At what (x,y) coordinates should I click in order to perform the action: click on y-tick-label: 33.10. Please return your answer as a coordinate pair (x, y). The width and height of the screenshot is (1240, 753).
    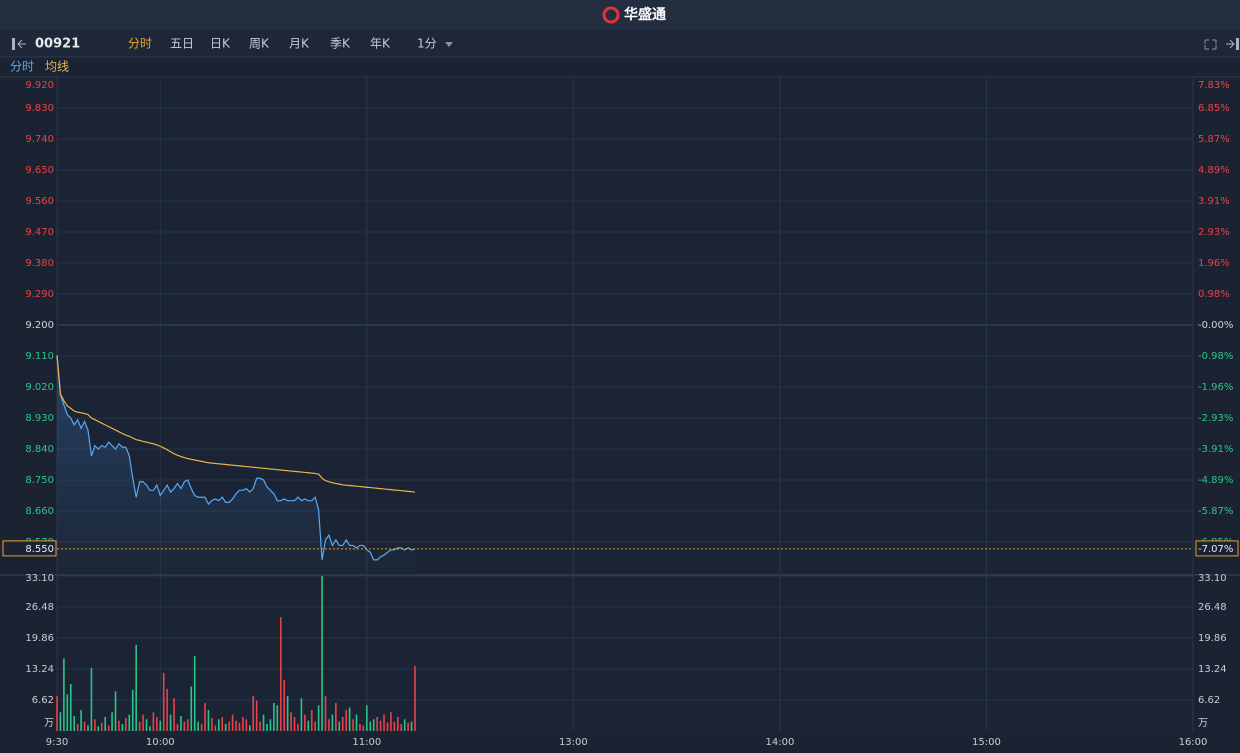
    Looking at the image, I should click on (39, 578).